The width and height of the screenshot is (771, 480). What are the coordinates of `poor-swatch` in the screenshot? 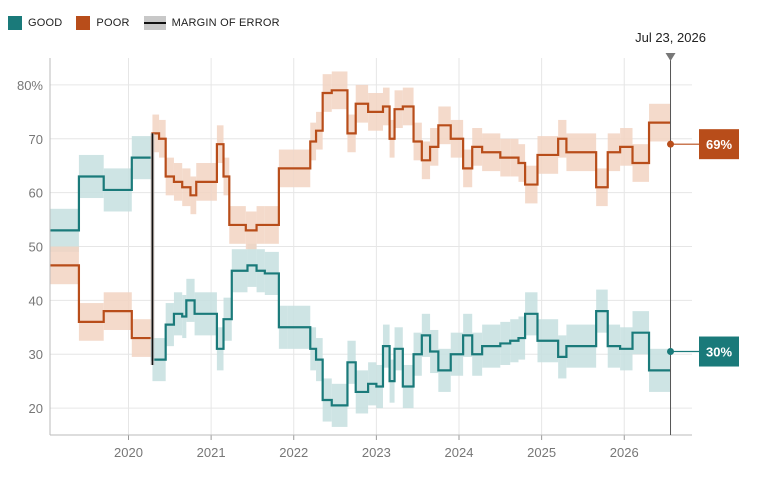 It's located at (83, 23).